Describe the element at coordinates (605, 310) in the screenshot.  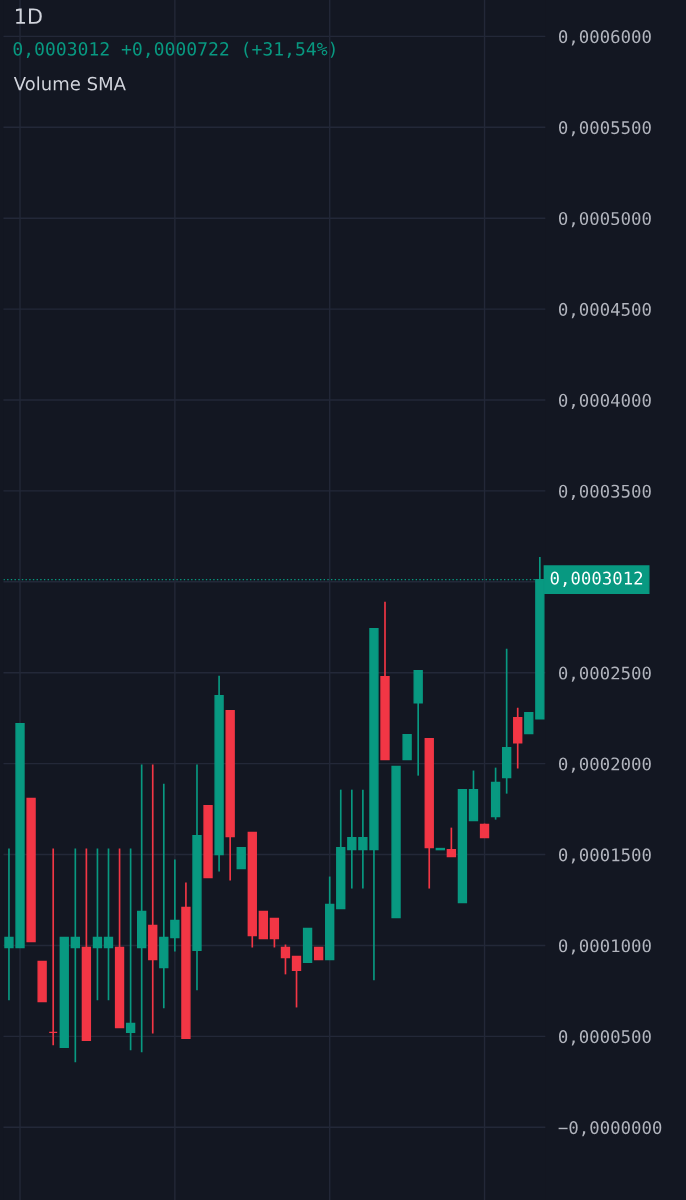
I see `y-tick-label: 0,0004500` at that location.